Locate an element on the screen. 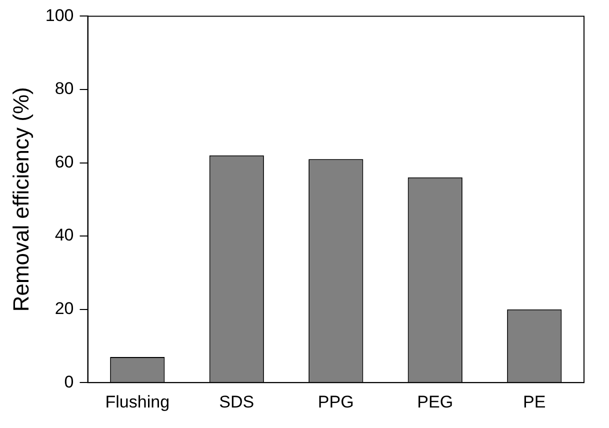  y-tick-label: 60 is located at coordinates (64, 162).